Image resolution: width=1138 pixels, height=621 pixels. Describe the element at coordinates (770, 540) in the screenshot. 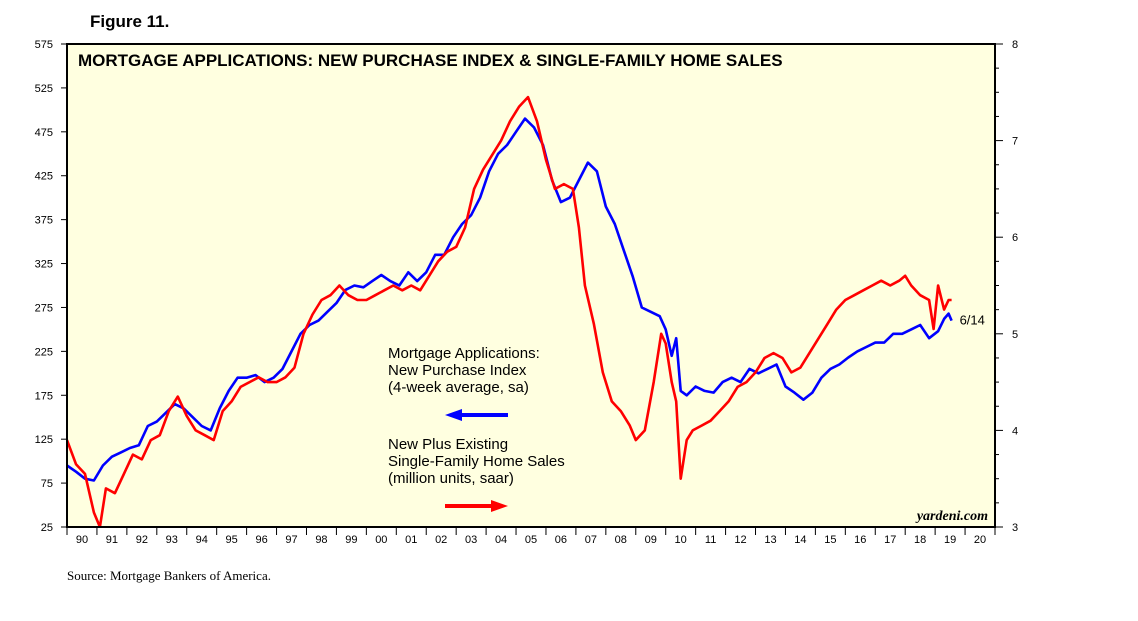

I see `x-tick-label: 13` at that location.